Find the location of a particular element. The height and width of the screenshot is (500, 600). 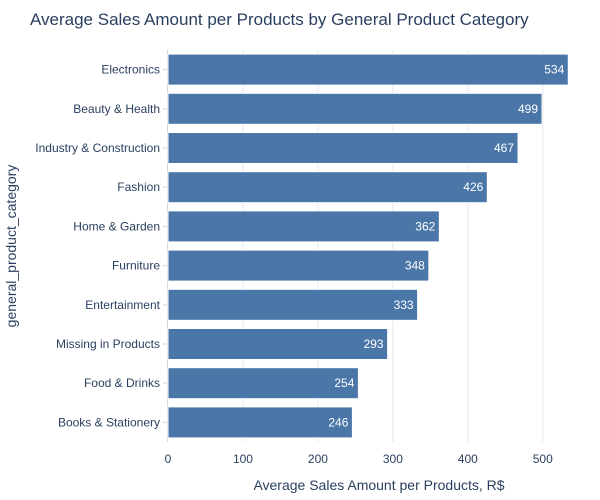

bar-value-label: 348 is located at coordinates (415, 266).